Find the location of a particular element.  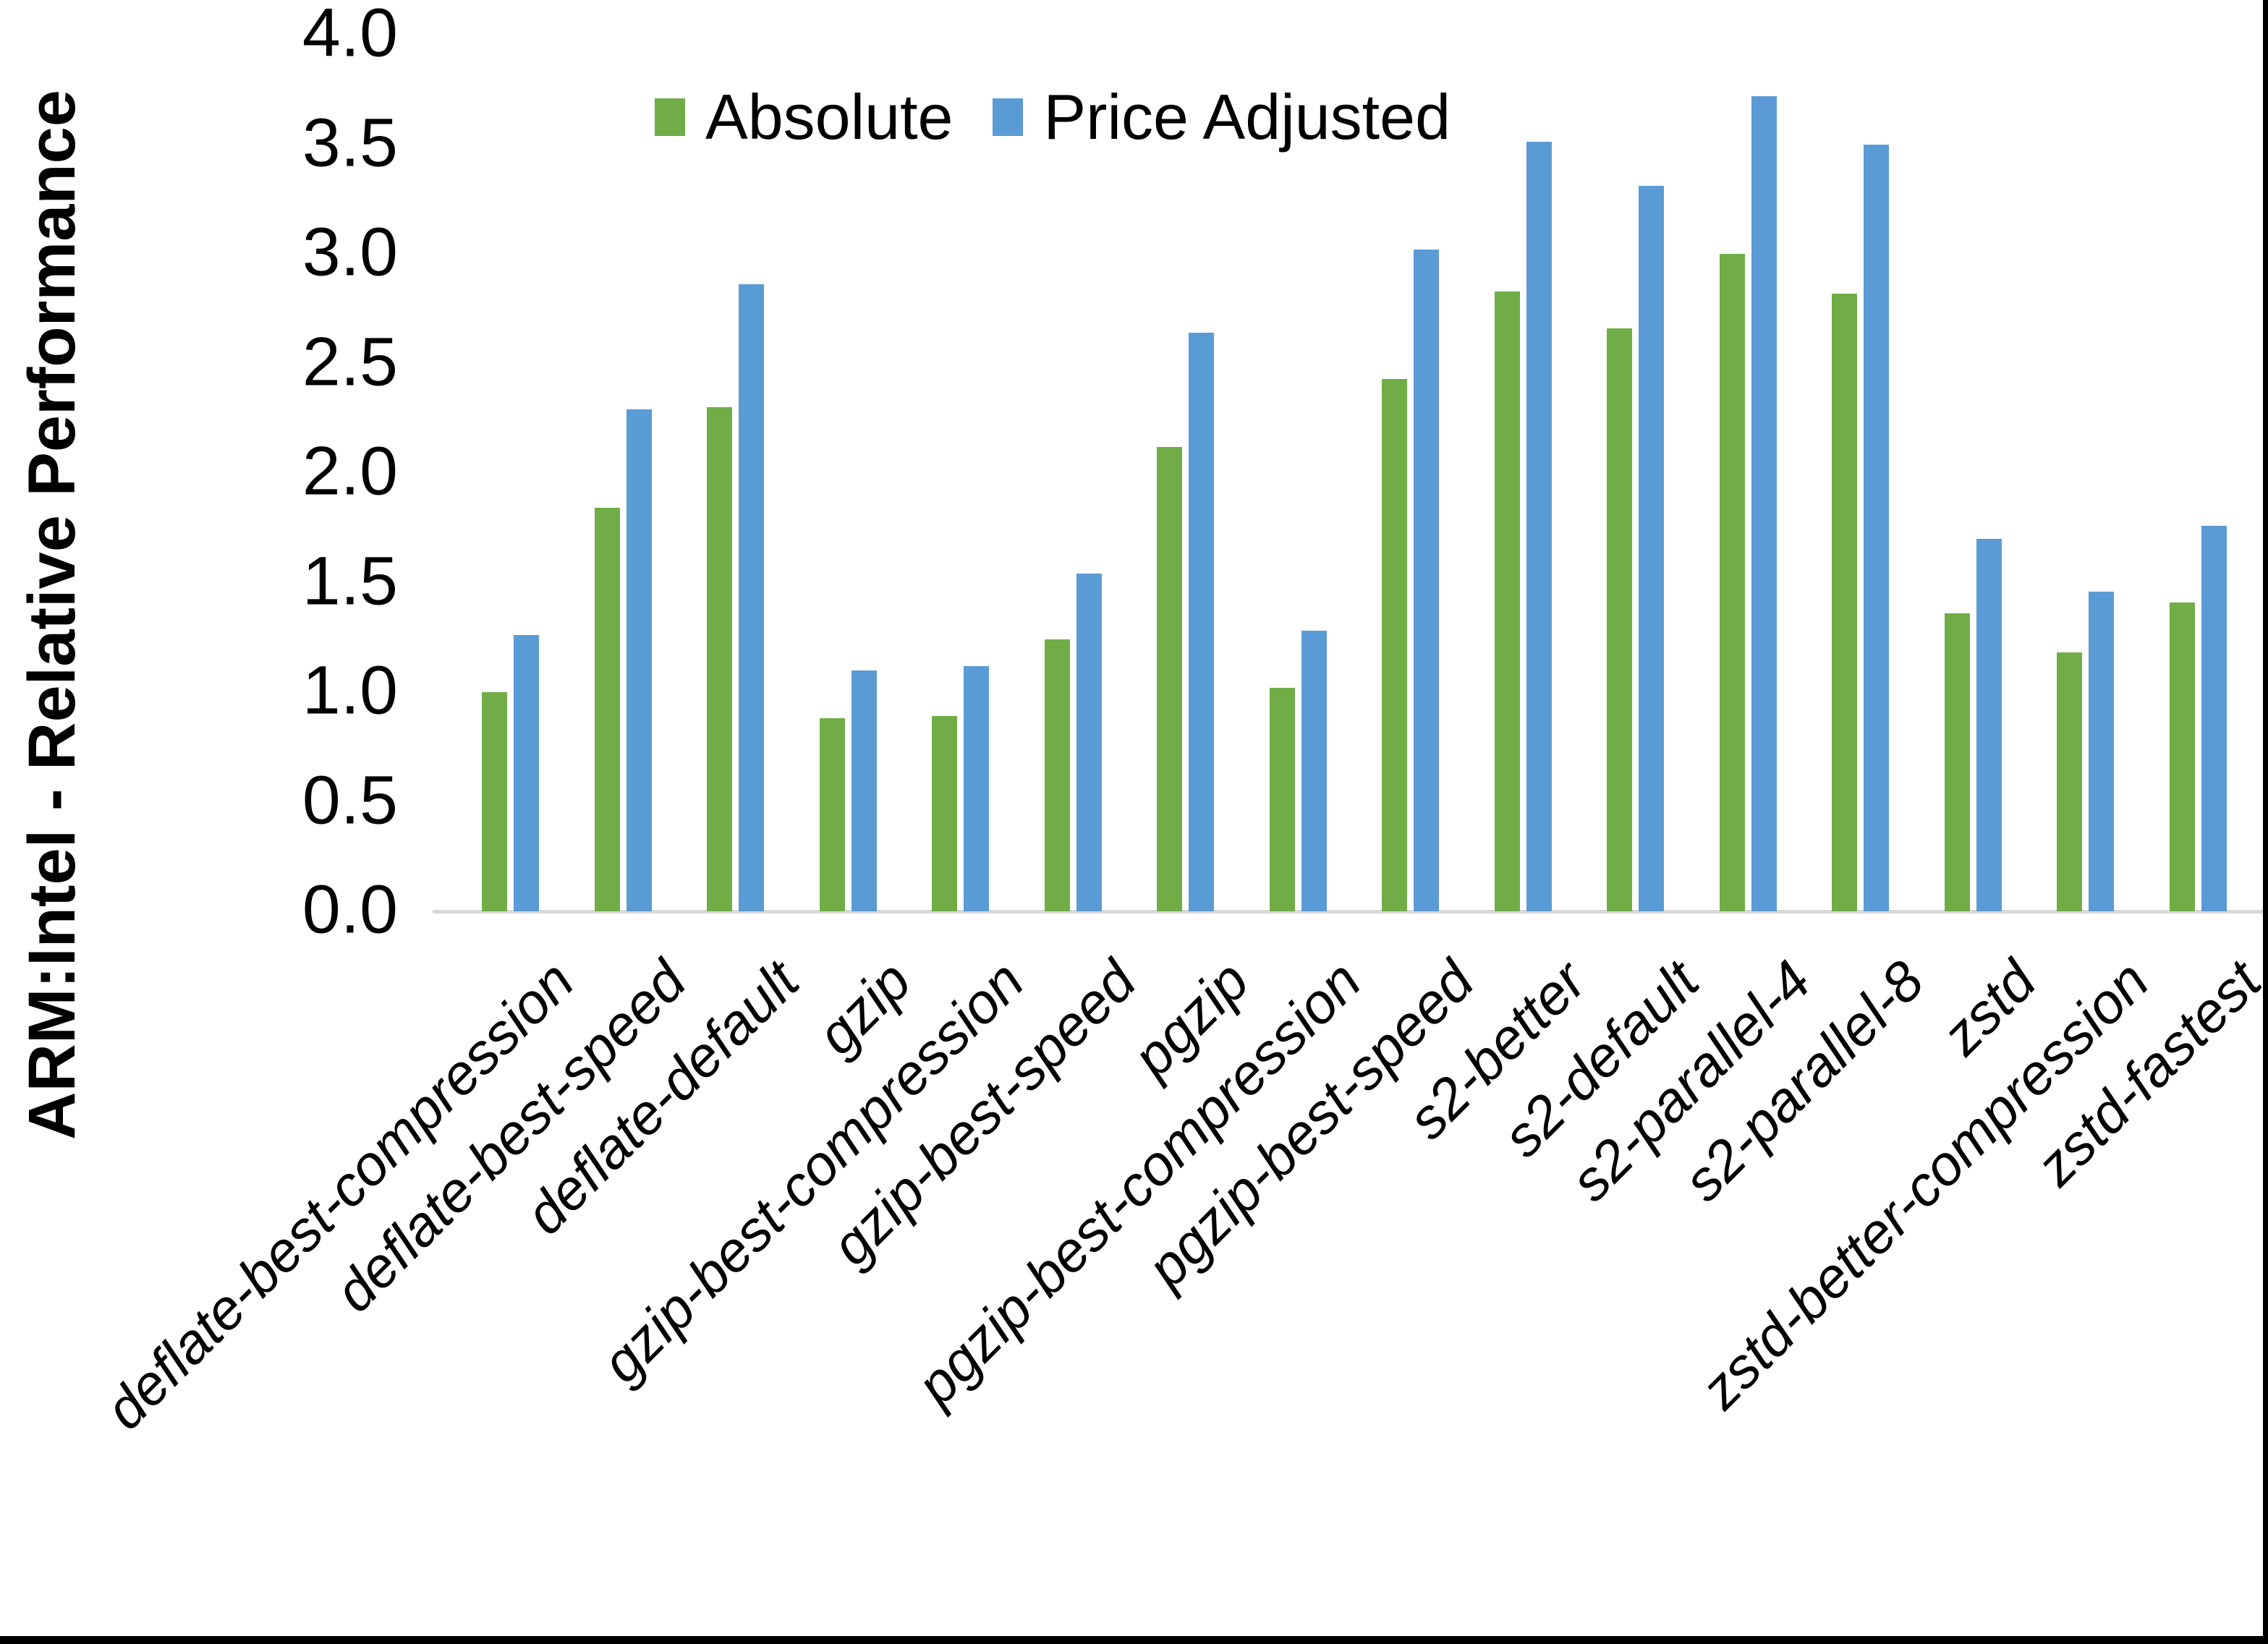

y-tick-label: 3.0 is located at coordinates (350, 252).